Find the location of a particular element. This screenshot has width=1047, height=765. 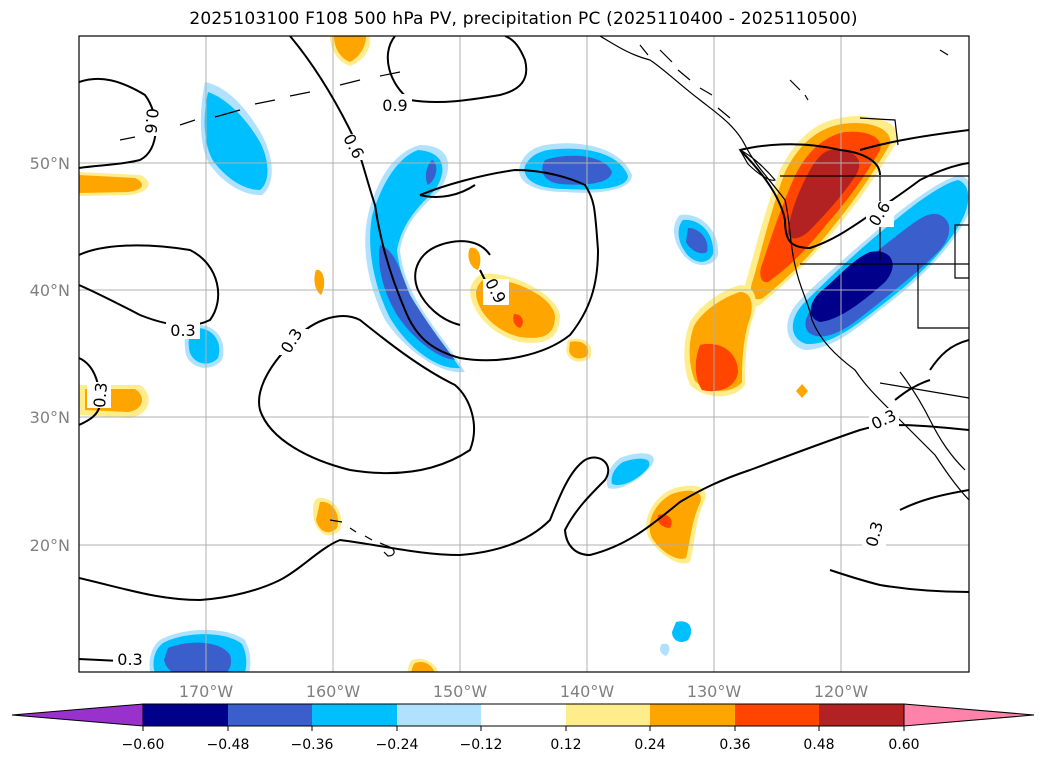

lon-label: 160°W is located at coordinates (333, 691).